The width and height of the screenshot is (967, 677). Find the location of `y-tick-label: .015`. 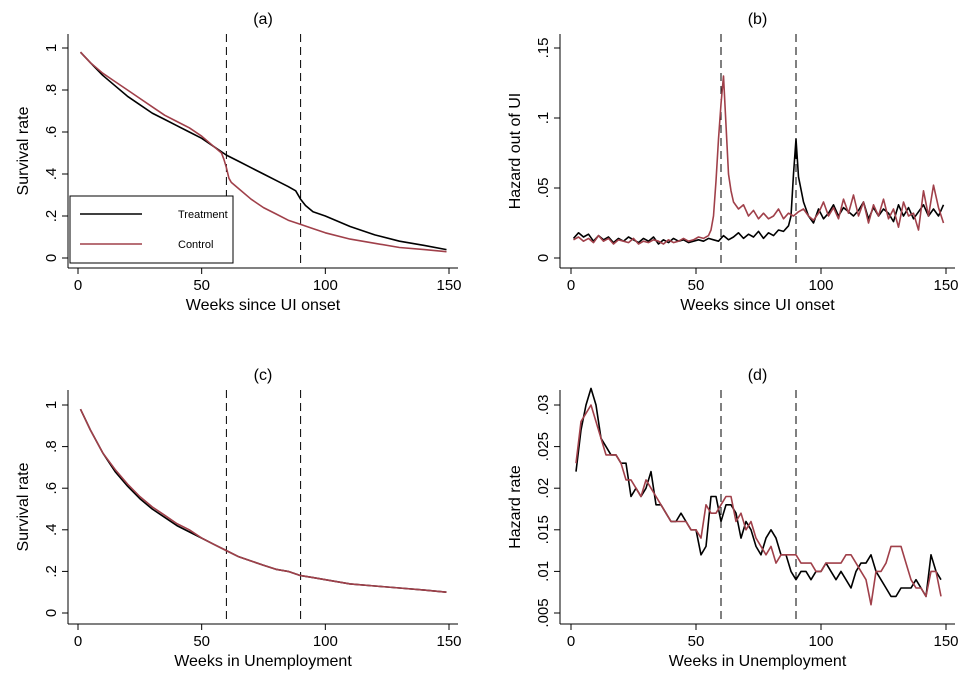

y-tick-label: .015 is located at coordinates (543, 529).